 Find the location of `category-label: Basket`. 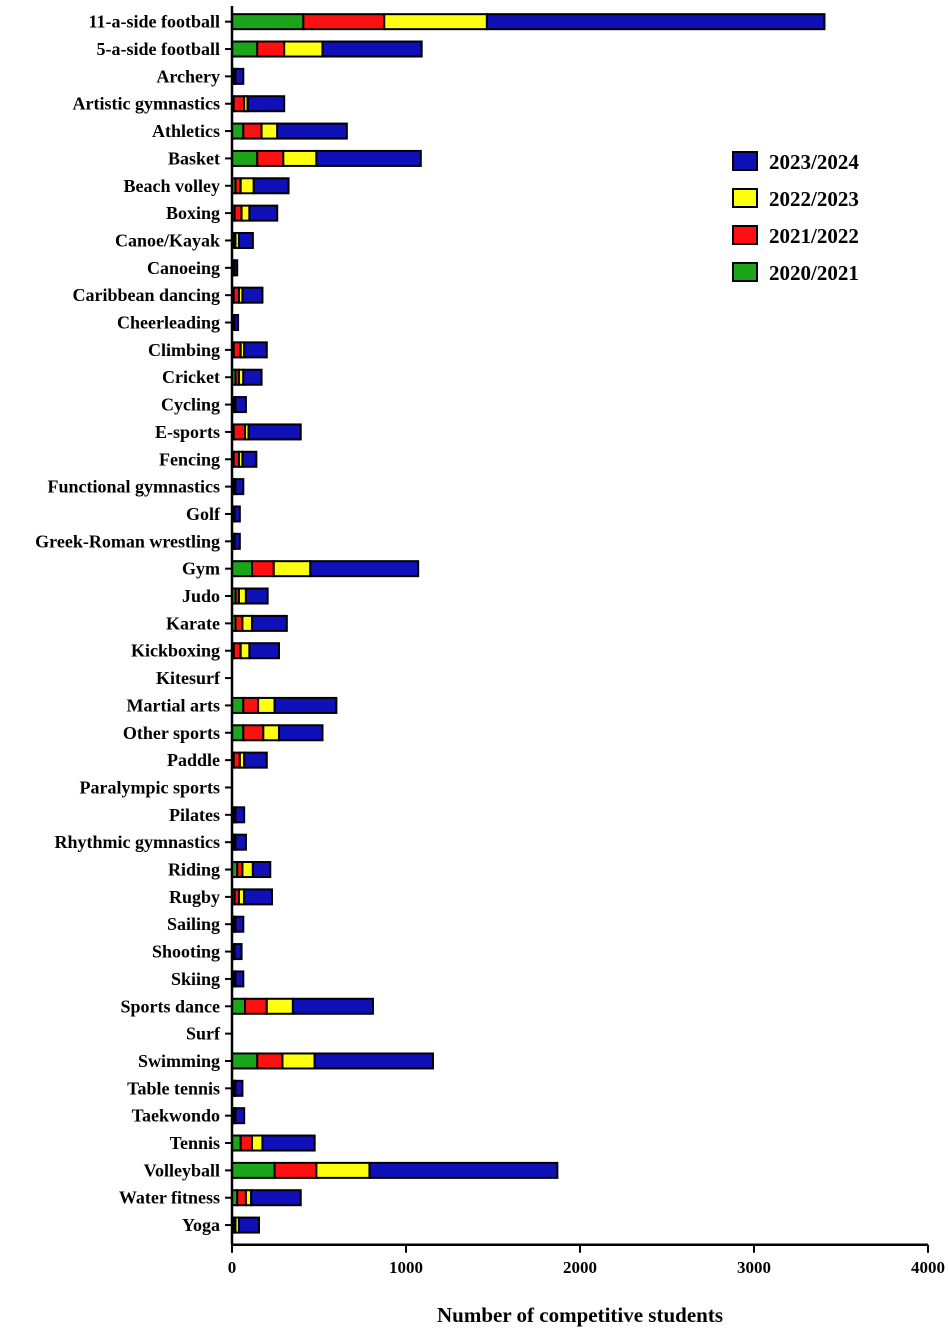

category-label: Basket is located at coordinates (194, 158).